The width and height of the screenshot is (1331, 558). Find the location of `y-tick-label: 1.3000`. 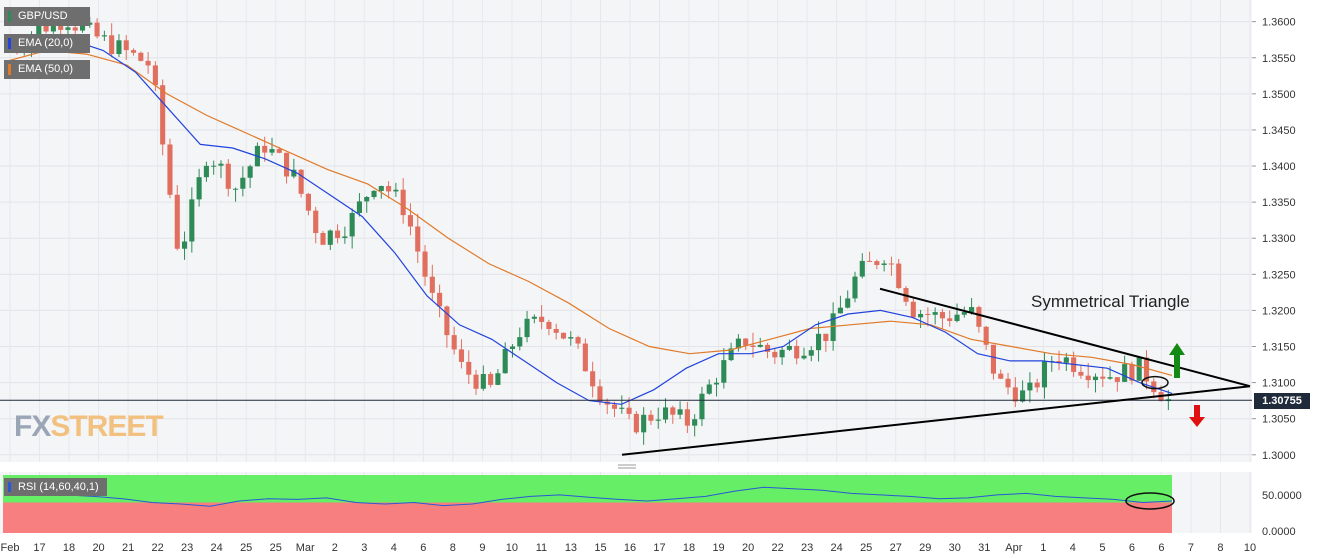

y-tick-label: 1.3000 is located at coordinates (1279, 456).